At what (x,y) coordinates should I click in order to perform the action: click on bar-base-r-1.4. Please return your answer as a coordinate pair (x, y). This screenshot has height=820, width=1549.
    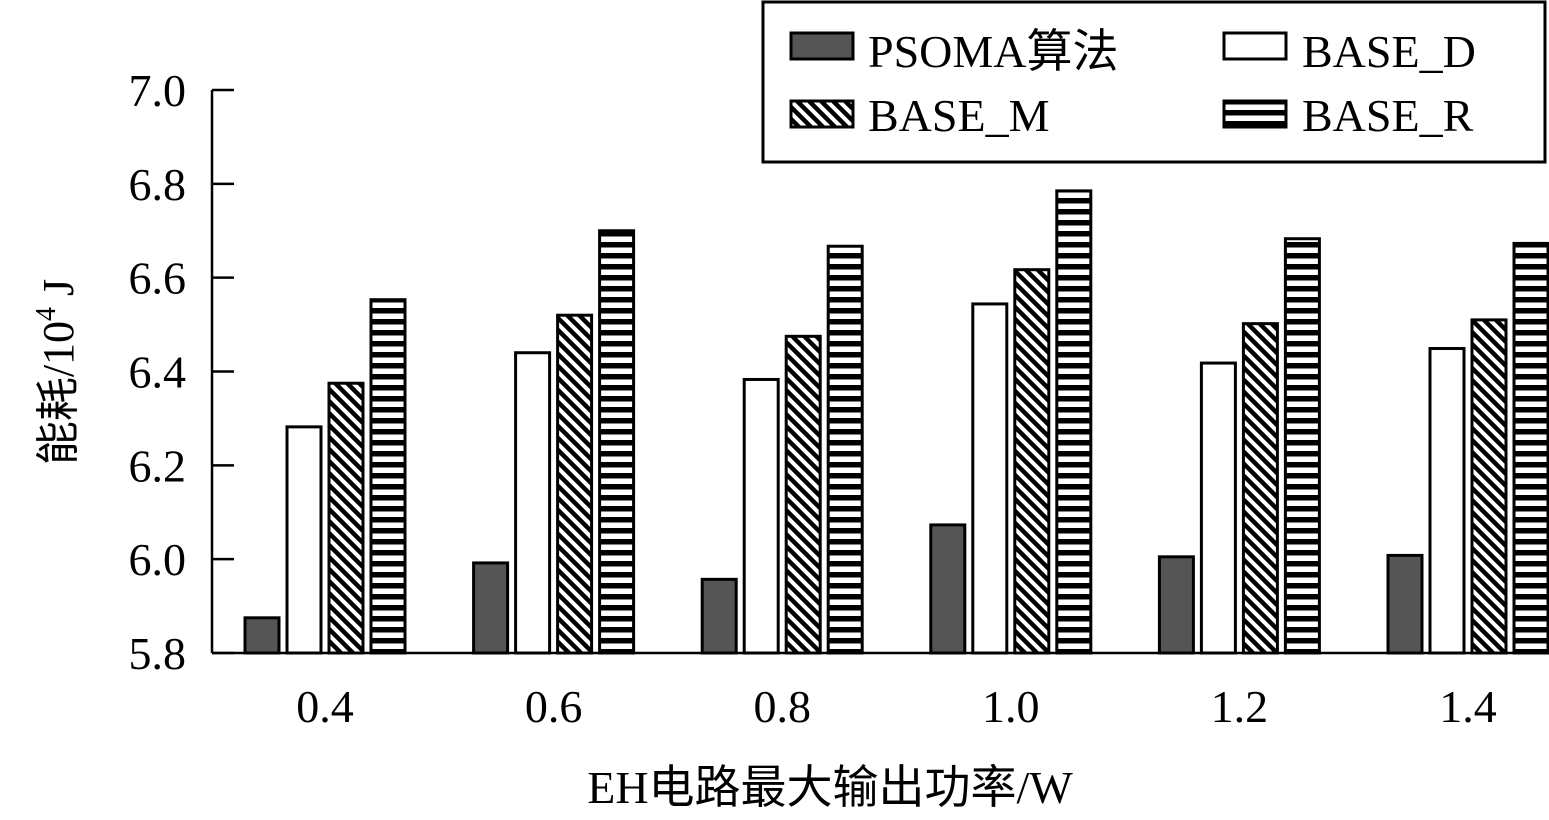
    Looking at the image, I should click on (1530, 448).